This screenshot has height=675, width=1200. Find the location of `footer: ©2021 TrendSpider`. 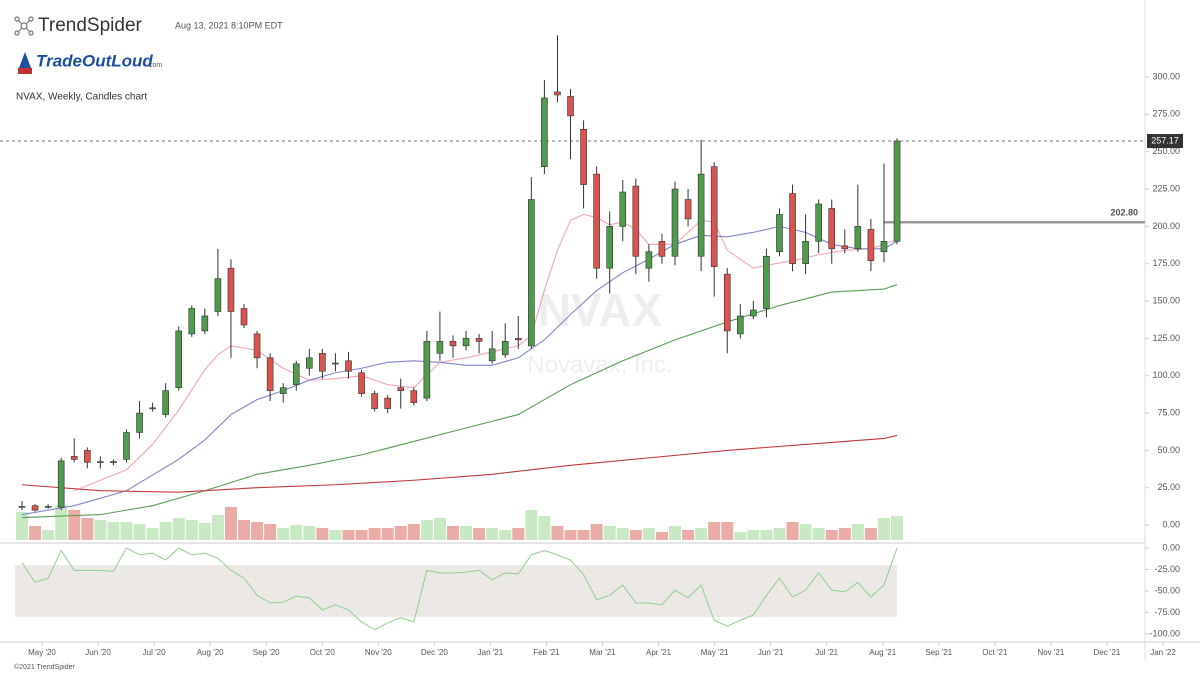

footer: ©2021 TrendSpider is located at coordinates (44, 667).